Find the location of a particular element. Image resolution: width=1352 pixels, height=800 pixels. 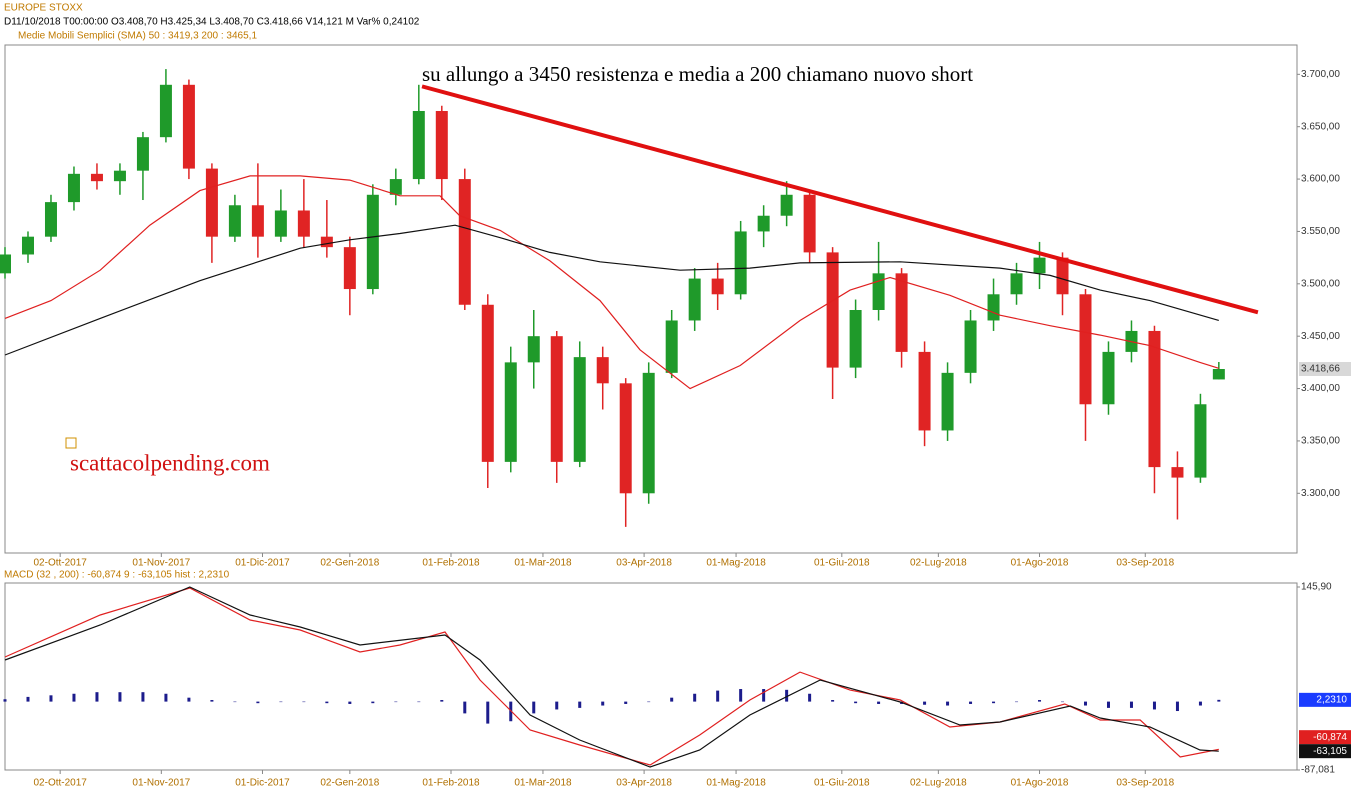

macd-value-label: -63,105 is located at coordinates (1330, 751).